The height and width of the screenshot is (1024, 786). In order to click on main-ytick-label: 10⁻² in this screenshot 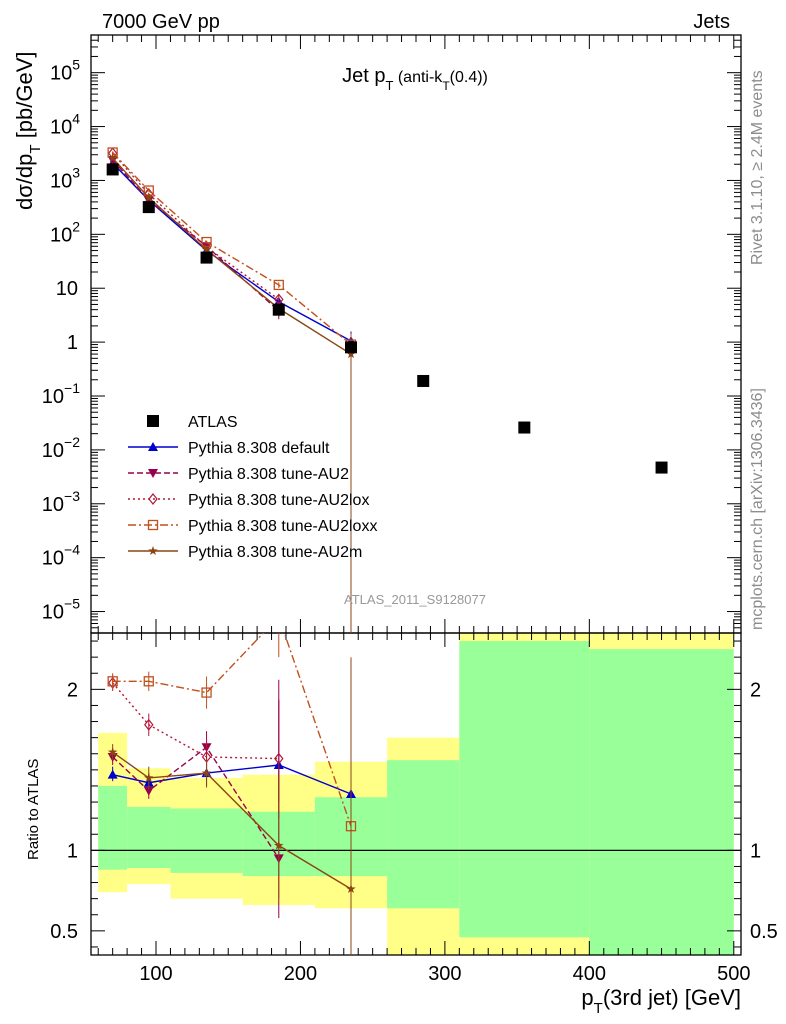, I will do `click(61, 448)`.